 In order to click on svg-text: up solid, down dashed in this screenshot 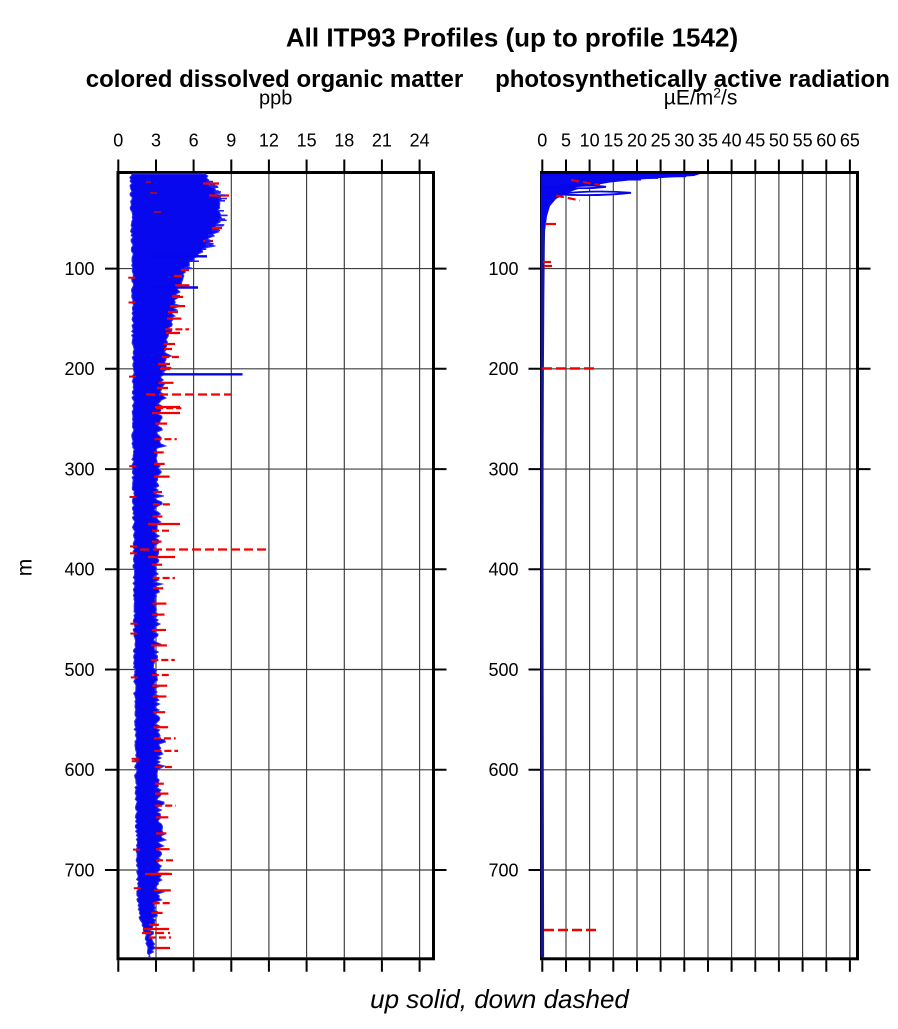, I will do `click(500, 999)`.